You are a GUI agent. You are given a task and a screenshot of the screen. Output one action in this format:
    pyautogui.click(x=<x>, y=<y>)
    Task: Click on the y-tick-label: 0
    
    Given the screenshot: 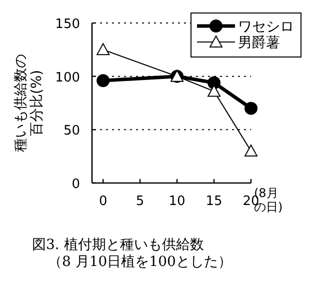 What is the action you would take?
    pyautogui.click(x=76, y=184)
    